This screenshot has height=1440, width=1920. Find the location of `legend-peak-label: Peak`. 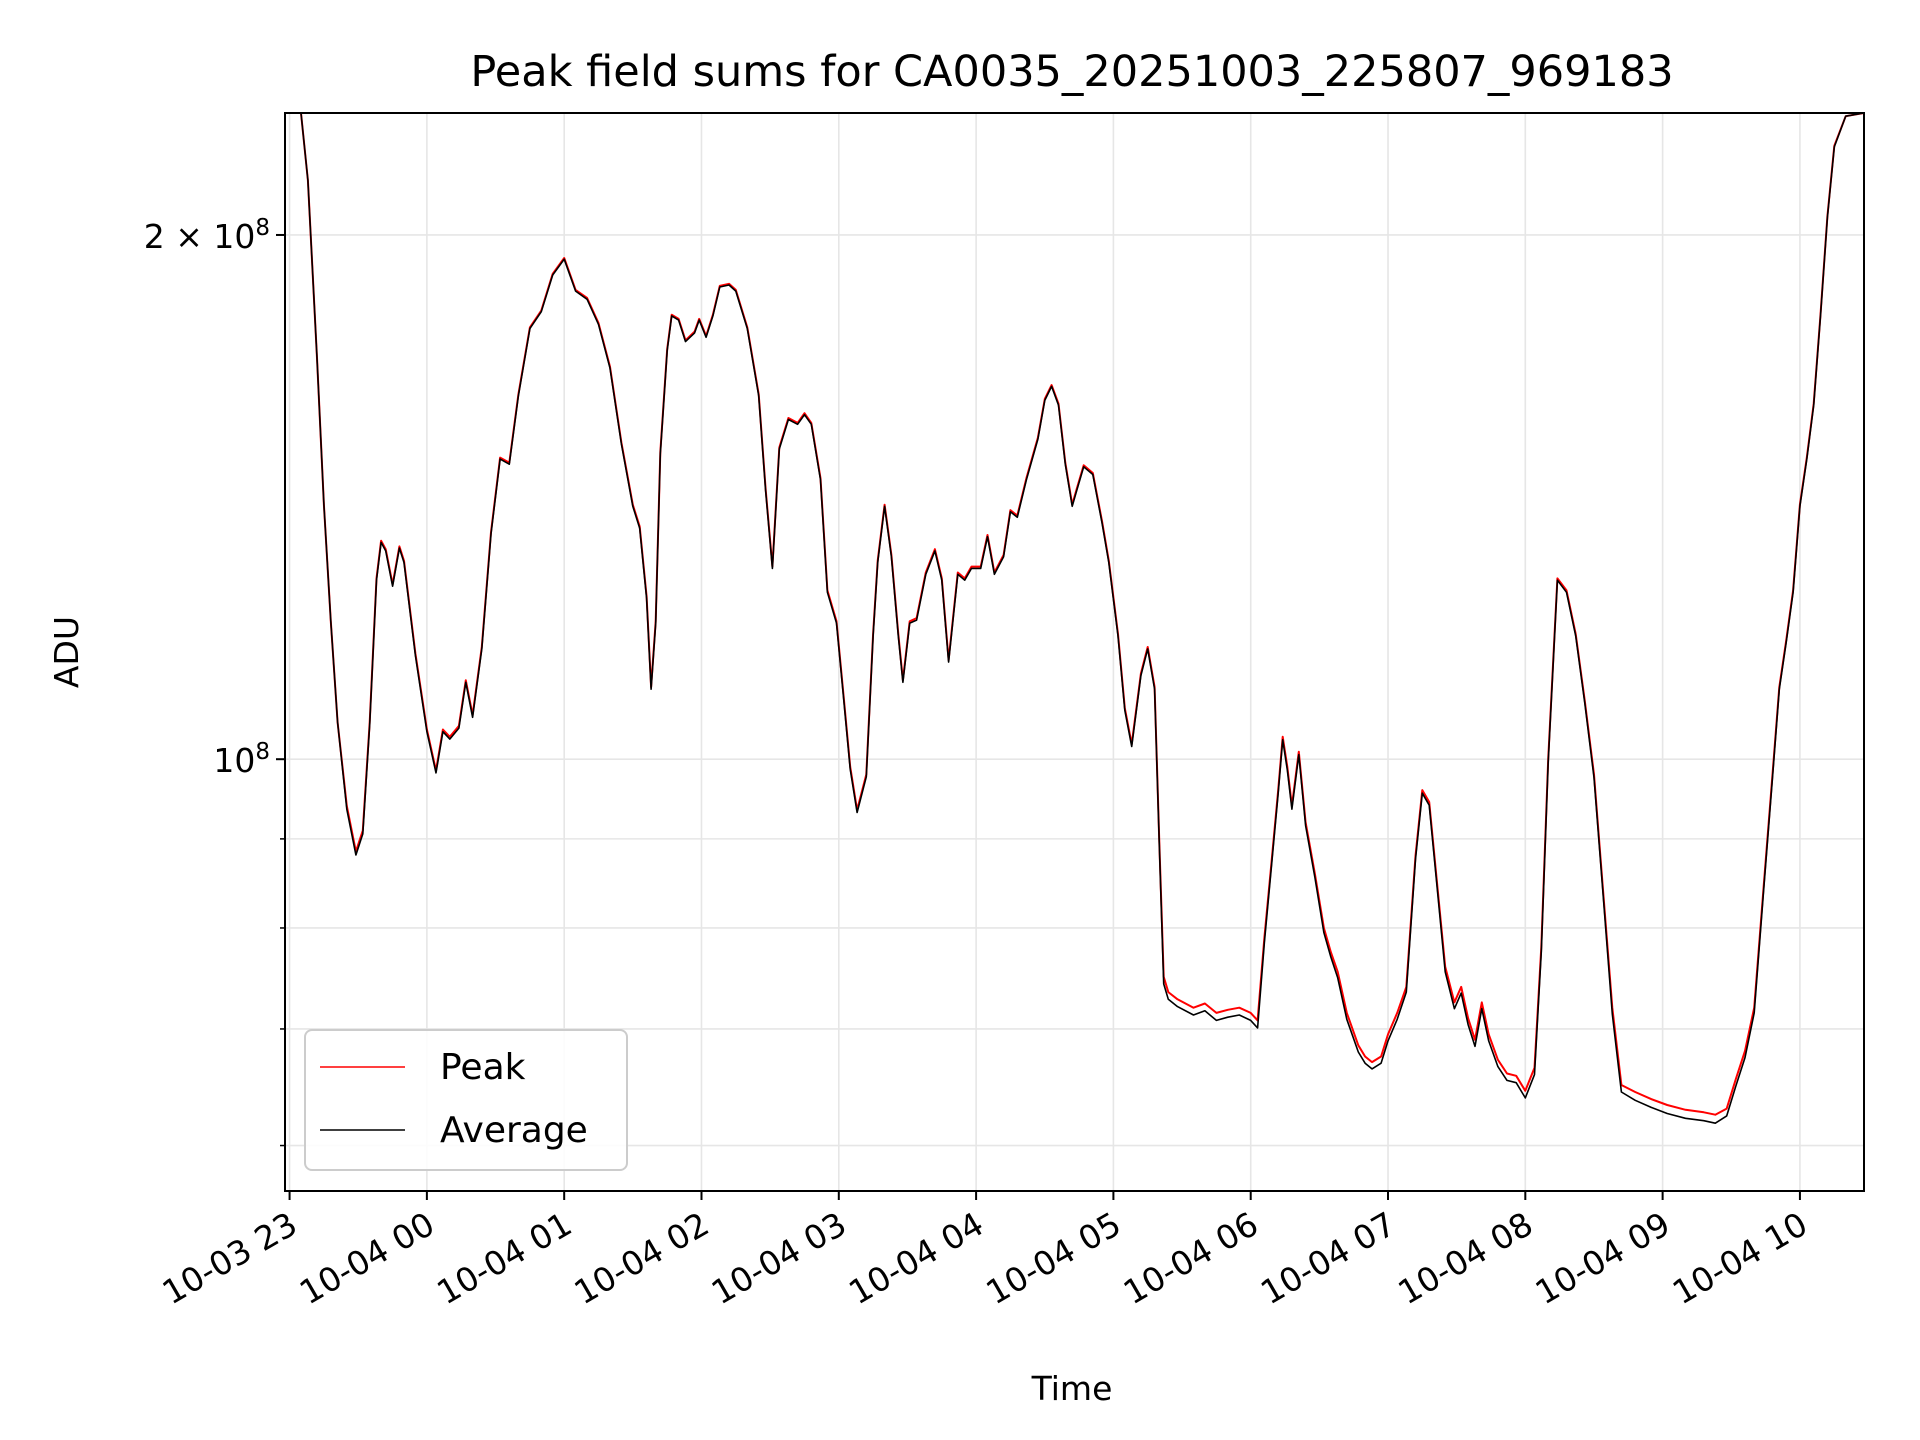

legend-peak-label: Peak is located at coordinates (483, 1067).